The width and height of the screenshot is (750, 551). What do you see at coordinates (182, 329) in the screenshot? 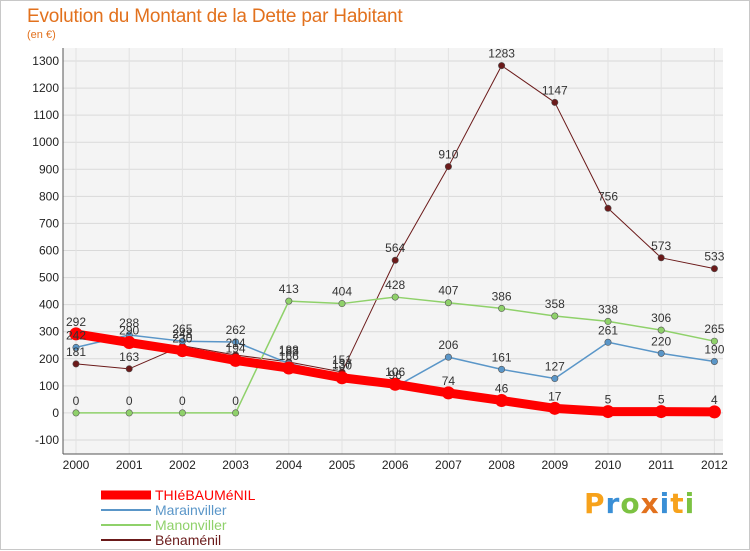
I see `data-label: 265` at bounding box center [182, 329].